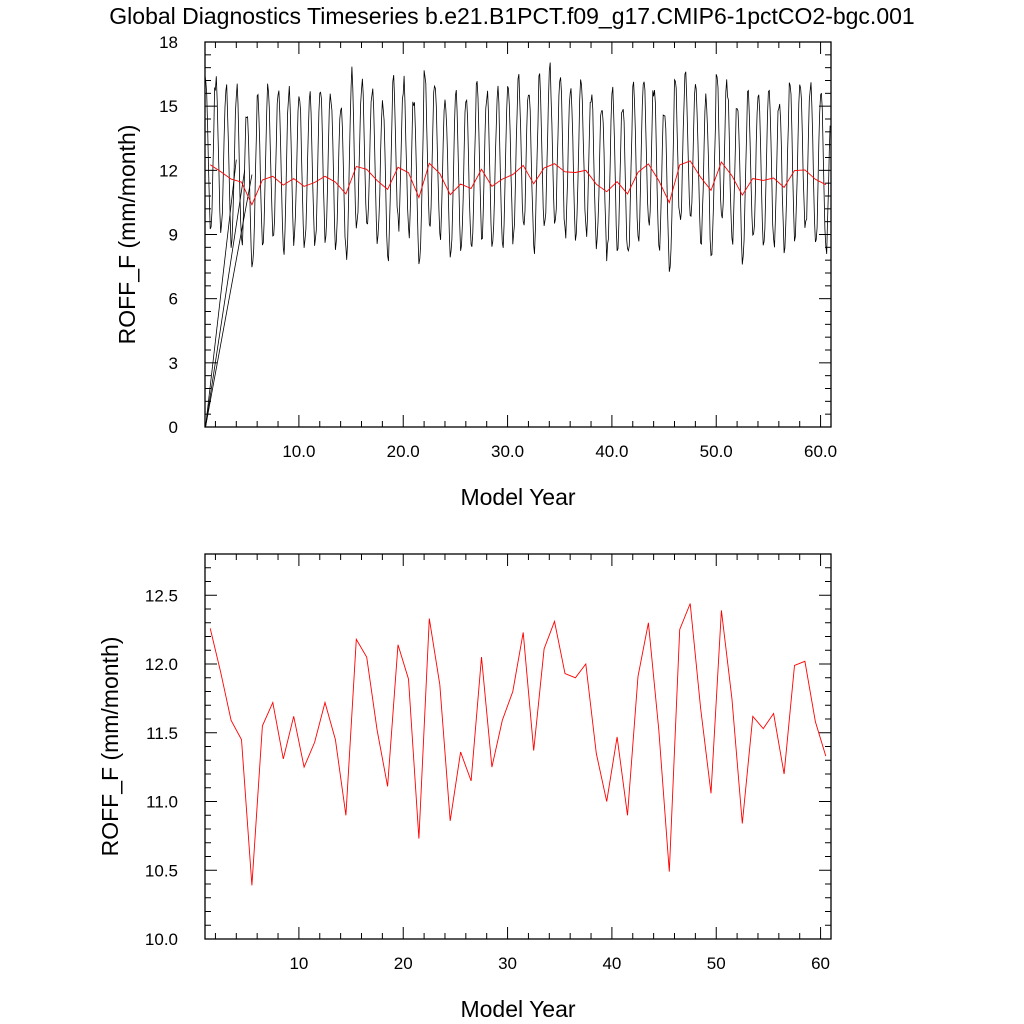  I want to click on top-y-axis-label: ROFF_F (mm/month), so click(127, 235).